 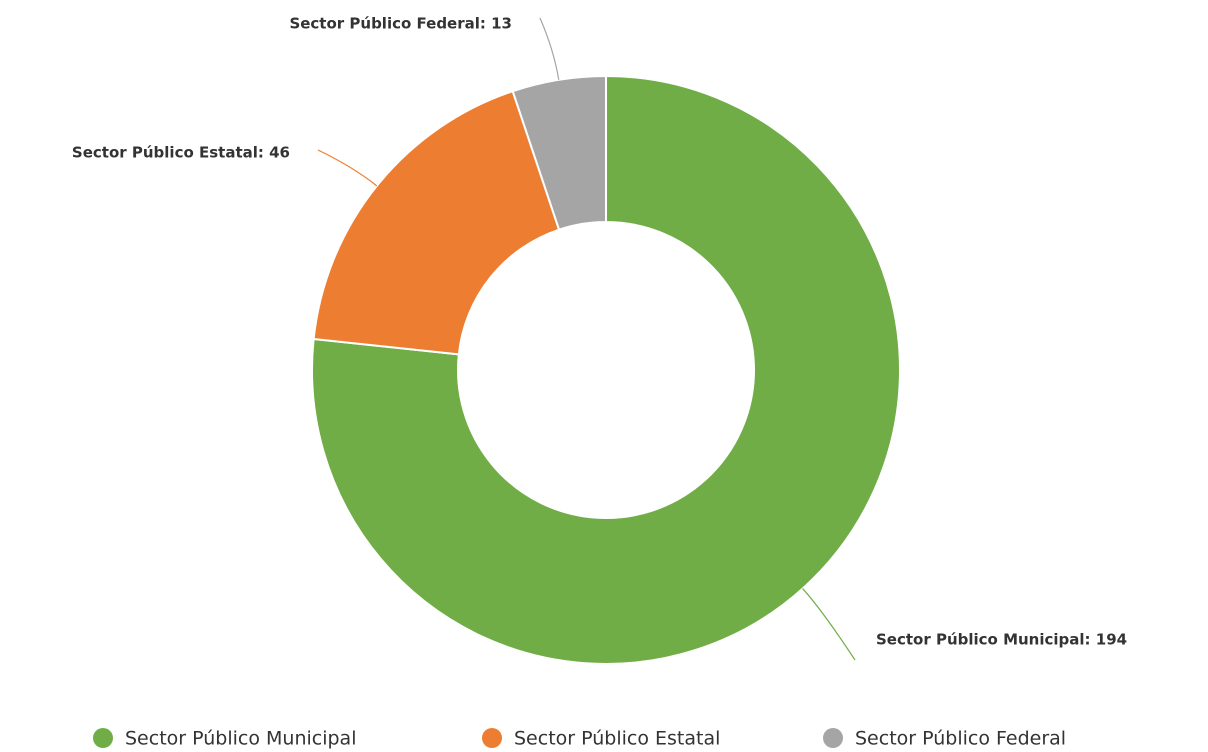 What do you see at coordinates (240, 739) in the screenshot?
I see `legend-label: Sector Público Municipal` at bounding box center [240, 739].